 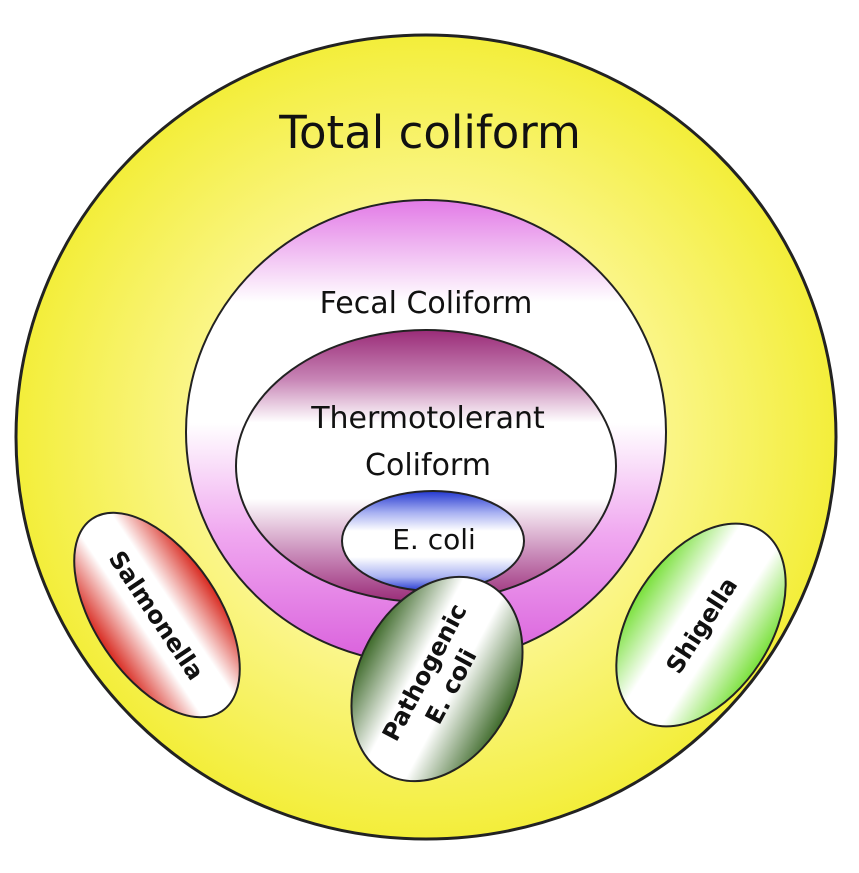 What do you see at coordinates (429, 132) in the screenshot?
I see `total-coliform-label: Total coliform` at bounding box center [429, 132].